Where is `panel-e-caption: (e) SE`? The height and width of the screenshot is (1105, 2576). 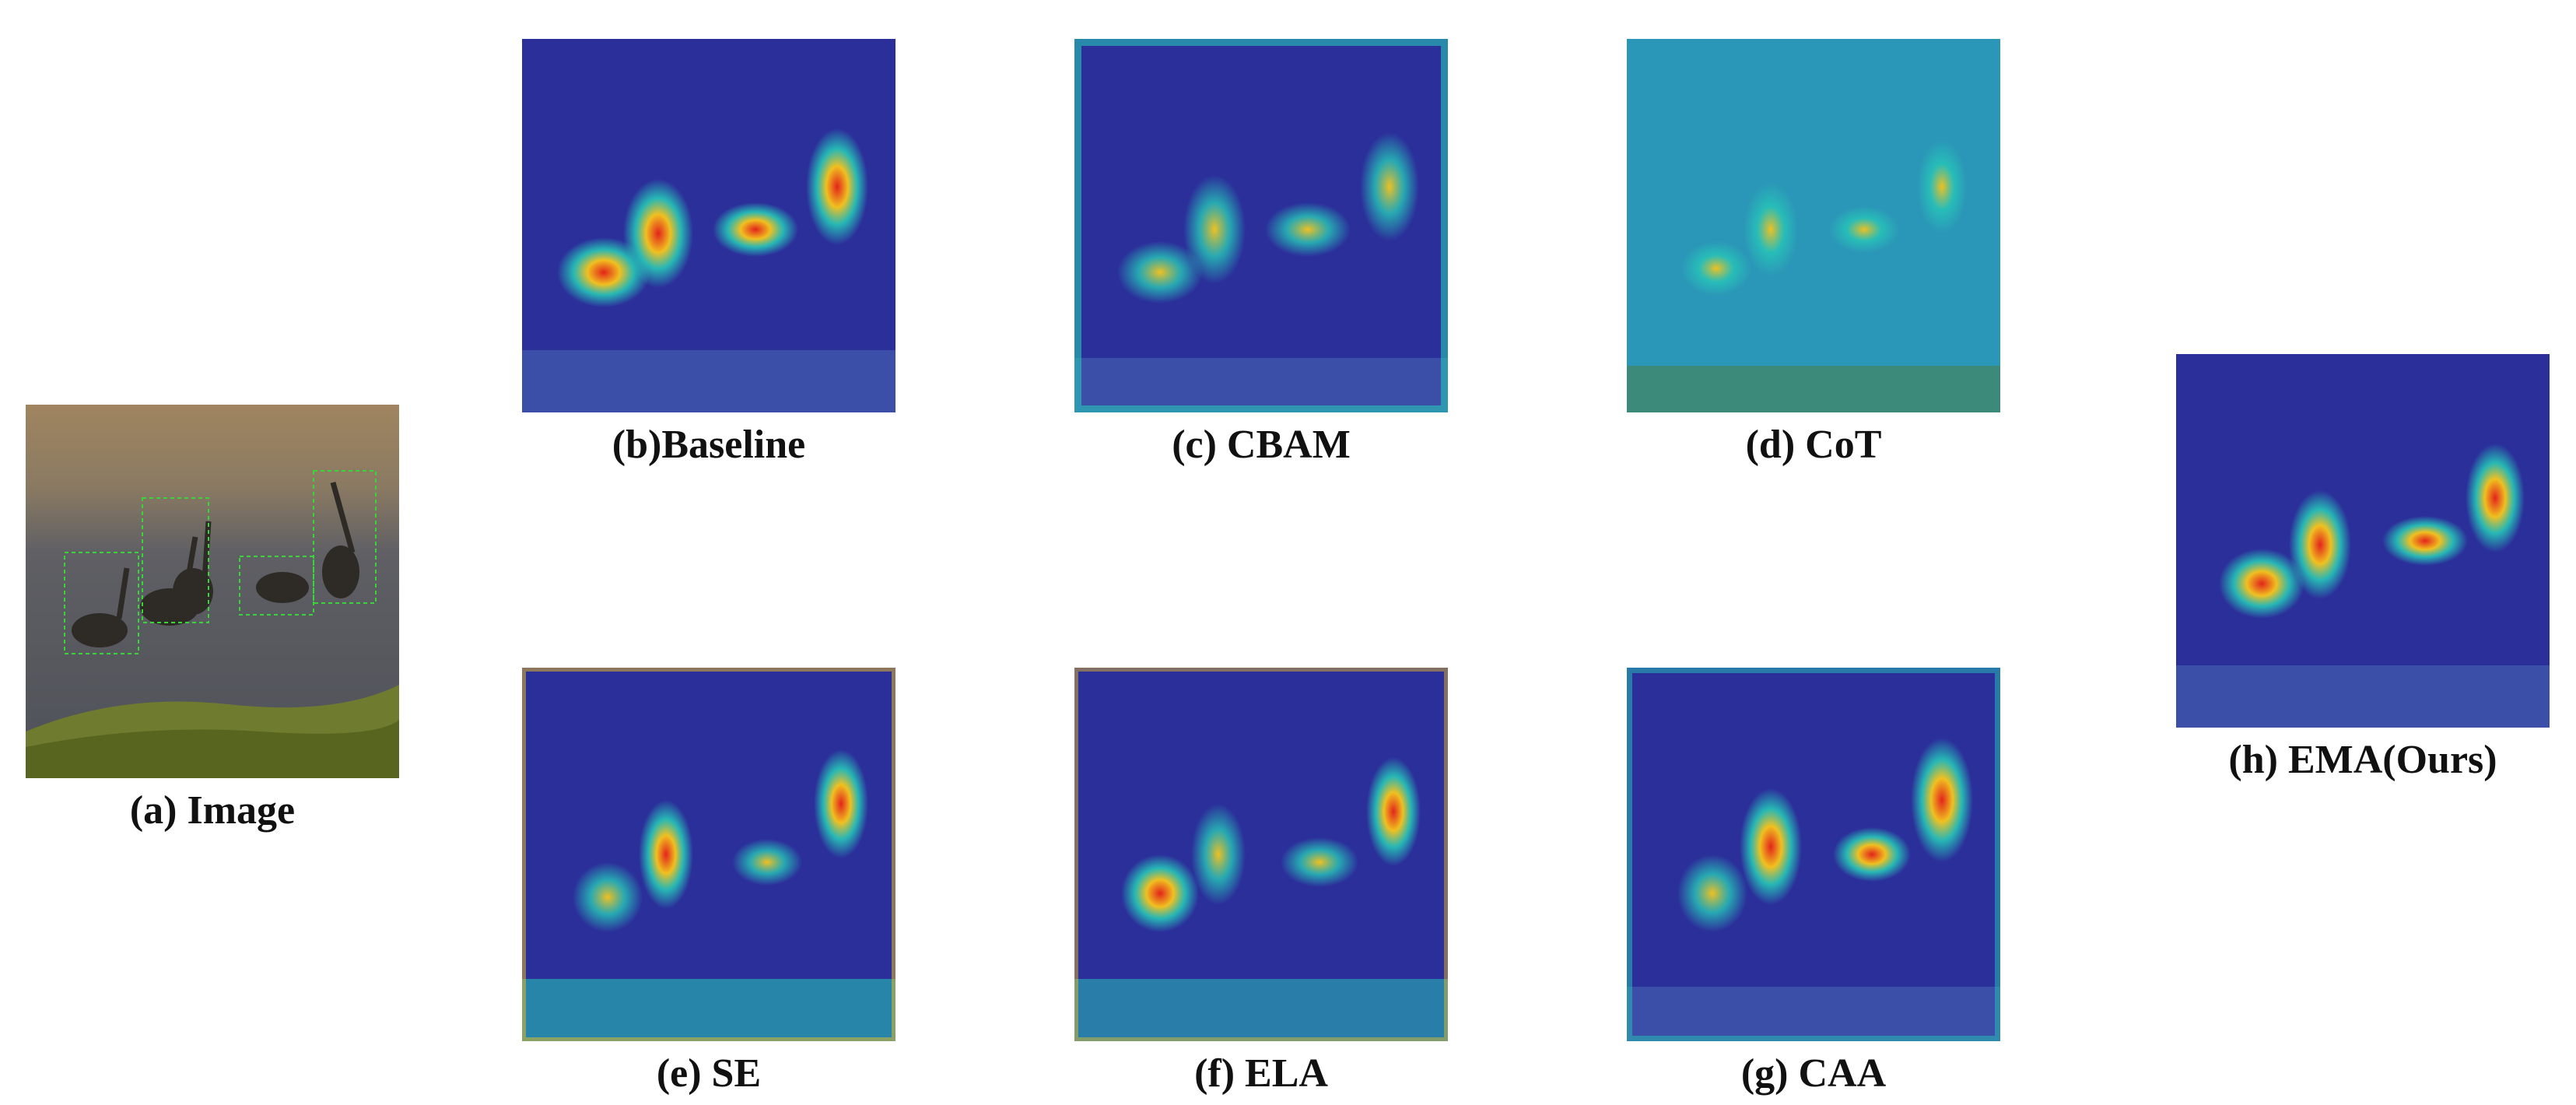 panel-e-caption: (e) SE is located at coordinates (709, 1073).